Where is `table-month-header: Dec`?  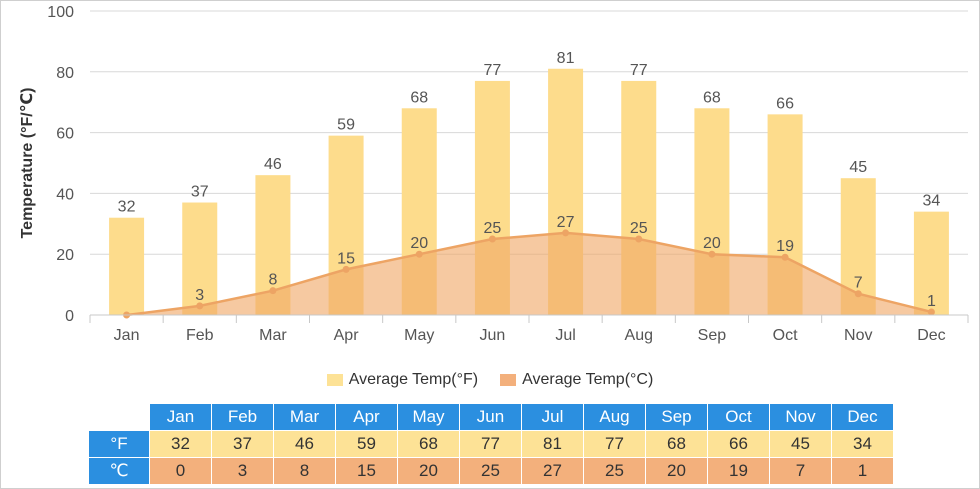
table-month-header: Dec is located at coordinates (862, 417).